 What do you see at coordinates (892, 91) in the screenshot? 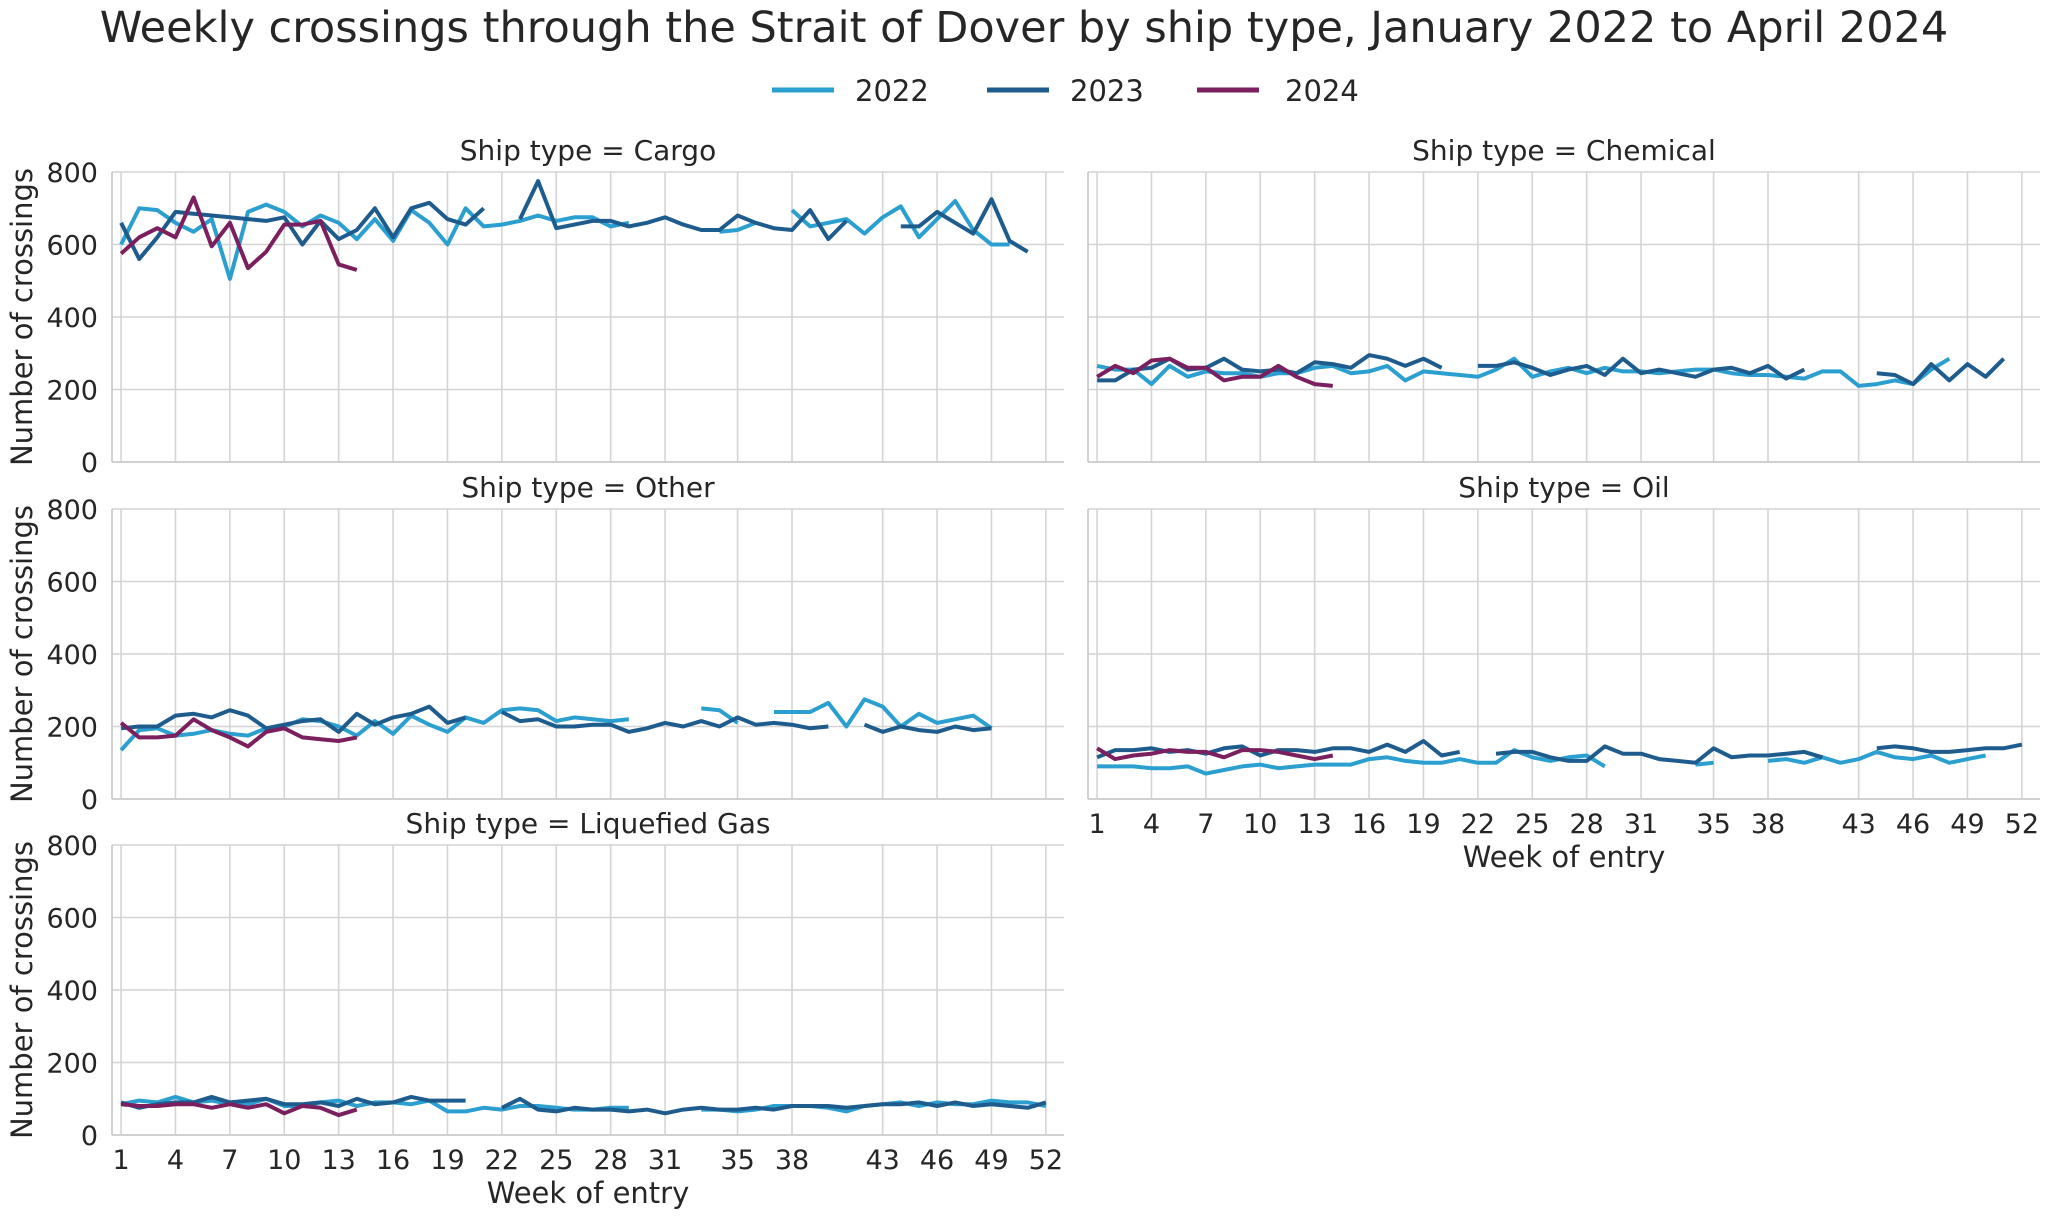
I see `legend-label-2022: 2022` at bounding box center [892, 91].